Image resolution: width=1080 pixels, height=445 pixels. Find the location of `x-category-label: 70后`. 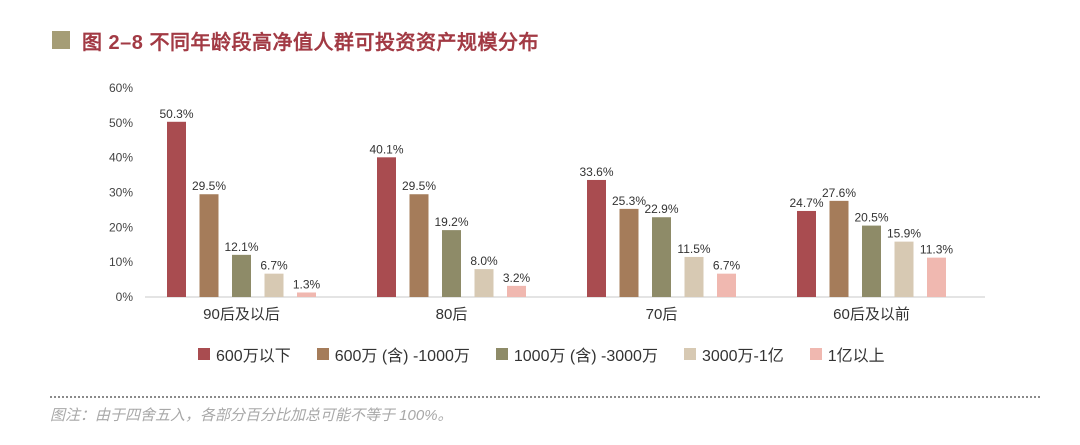

x-category-label: 70后 is located at coordinates (662, 314).